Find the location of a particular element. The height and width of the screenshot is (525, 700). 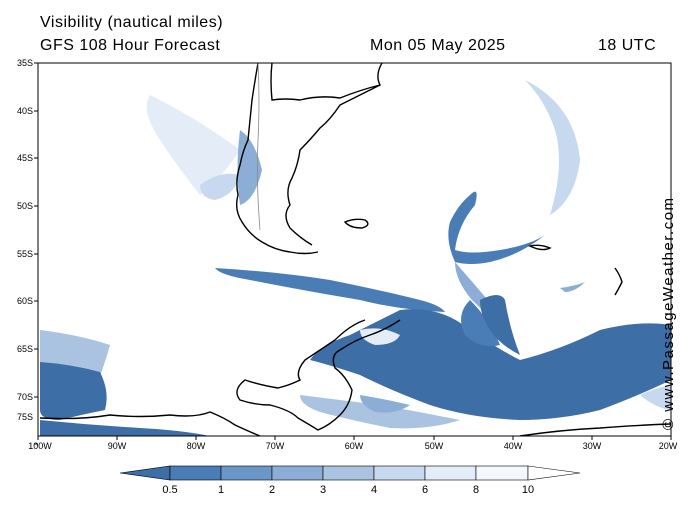

legend-swatch-highest is located at coordinates (554, 473).